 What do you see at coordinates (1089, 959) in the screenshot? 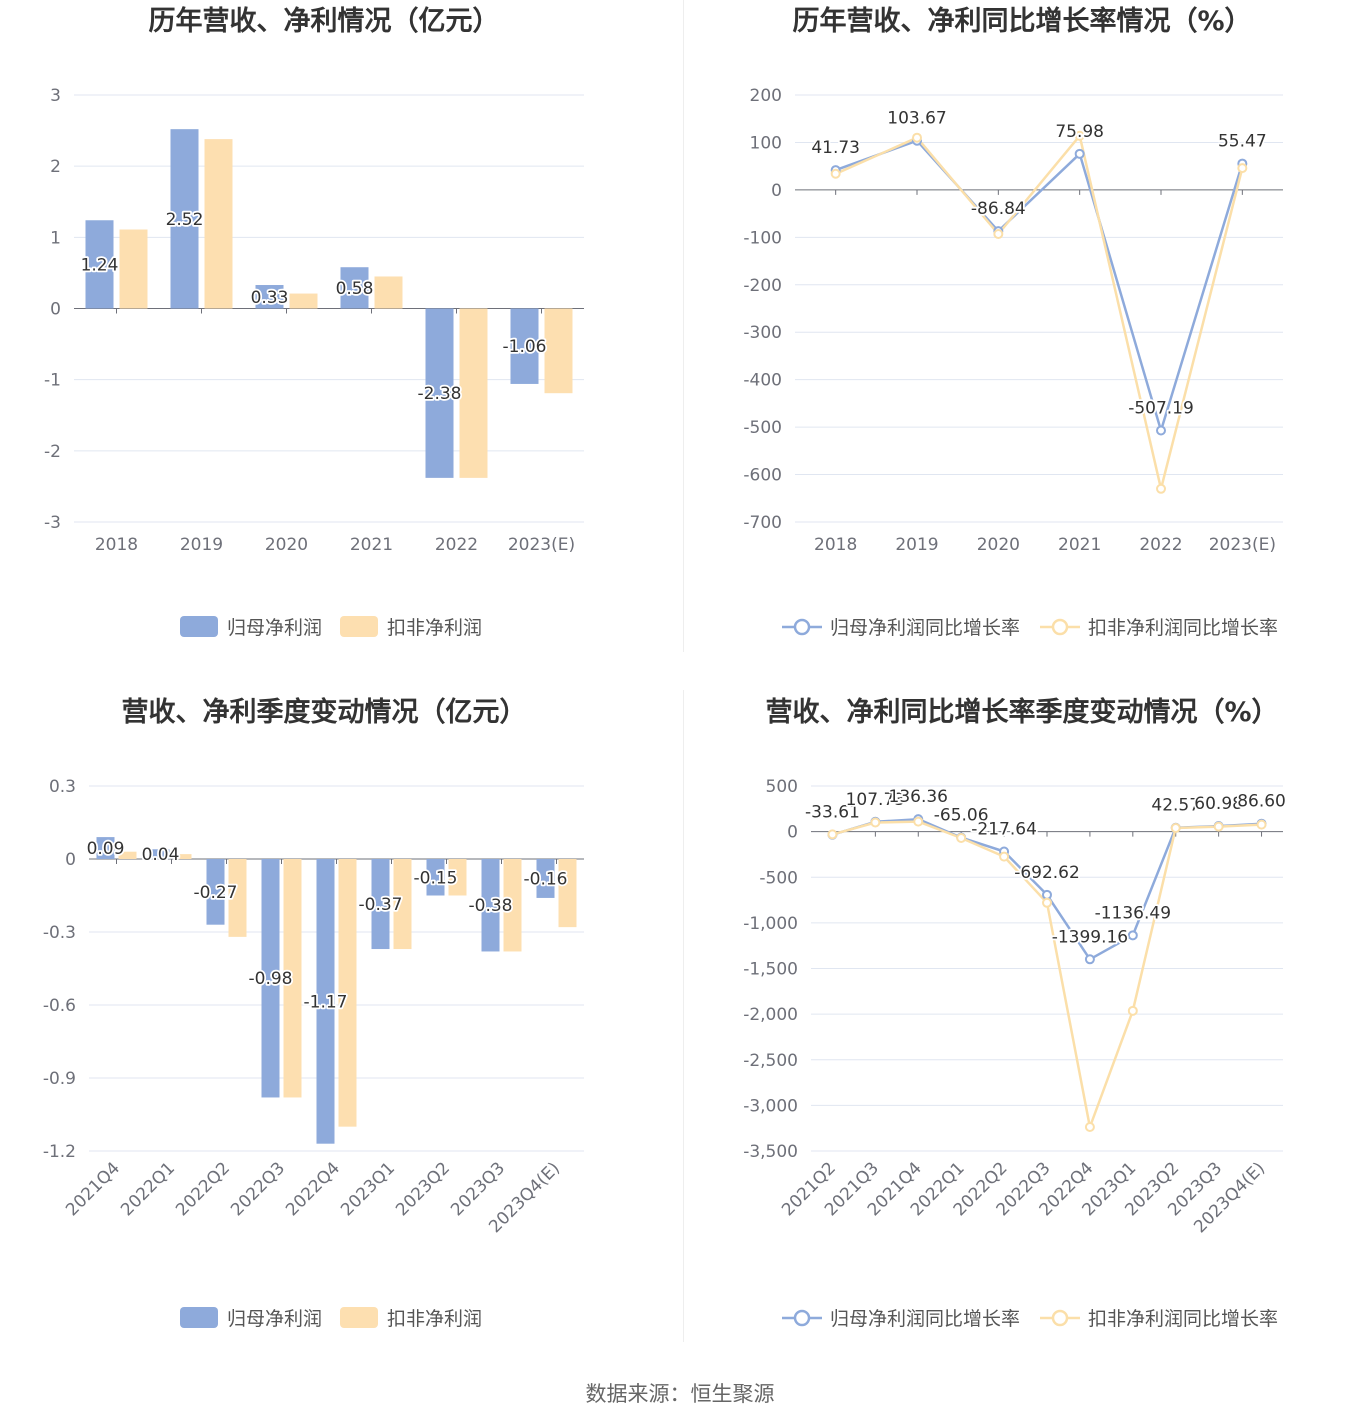
I see `point-s1-2022q4` at bounding box center [1089, 959].